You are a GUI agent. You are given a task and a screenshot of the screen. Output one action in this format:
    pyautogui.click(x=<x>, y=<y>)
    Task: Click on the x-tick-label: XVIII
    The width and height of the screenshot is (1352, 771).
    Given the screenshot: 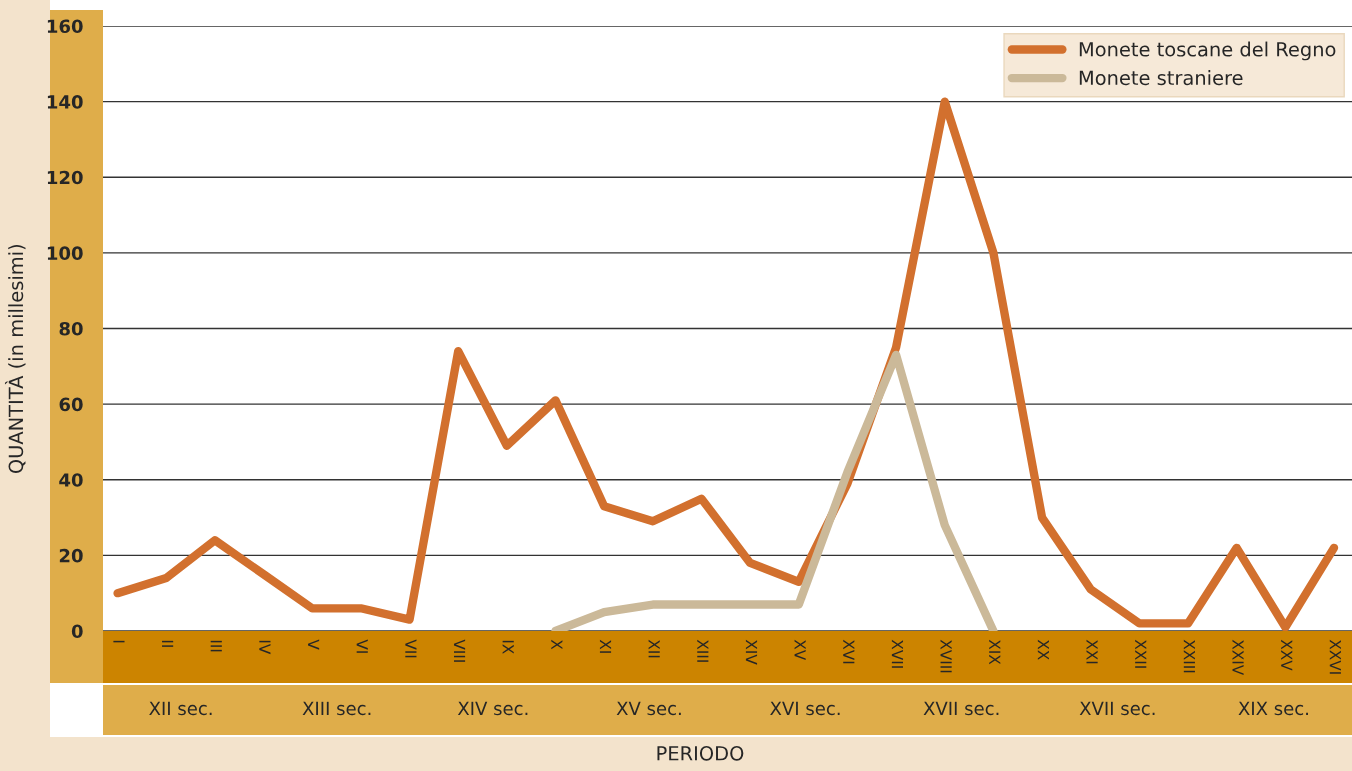 What is the action you would take?
    pyautogui.click(x=946, y=656)
    